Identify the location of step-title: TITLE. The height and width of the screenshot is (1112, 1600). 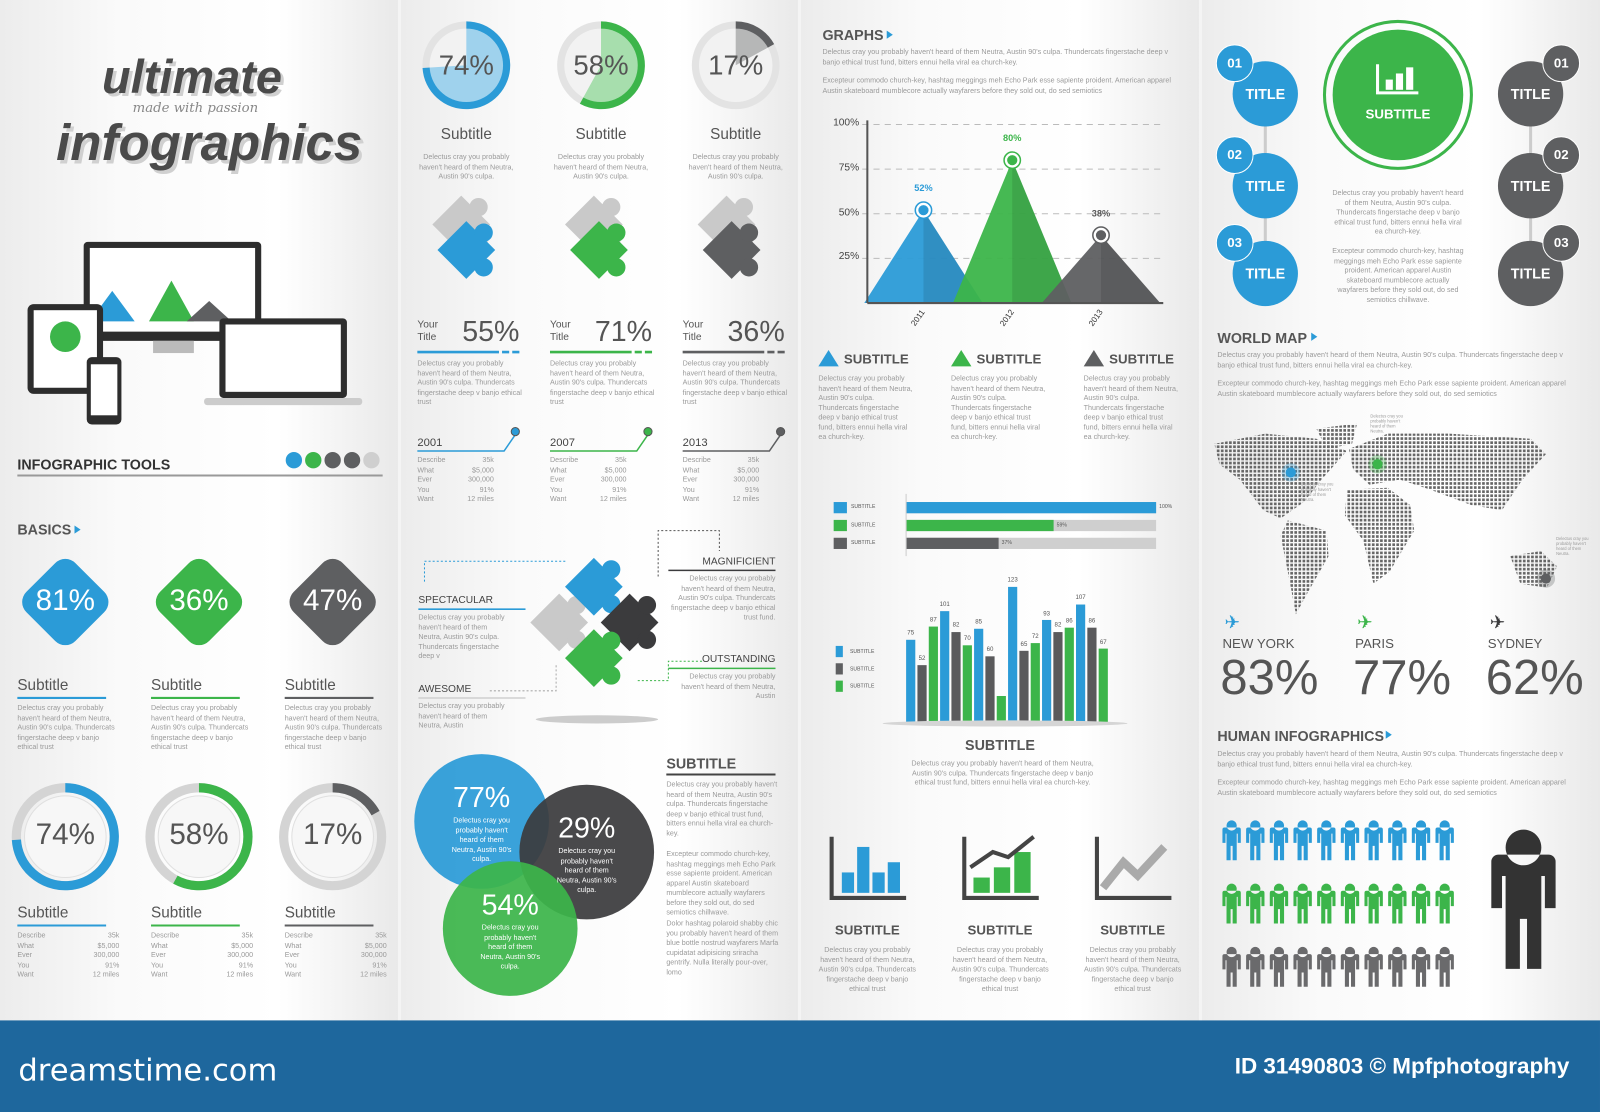
(1530, 273).